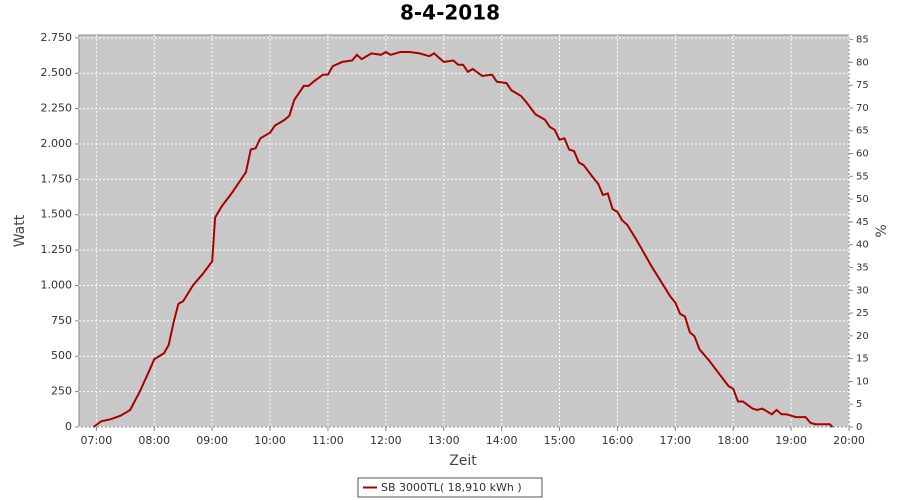  What do you see at coordinates (270, 440) in the screenshot?
I see `x-tick-label: 10:00` at bounding box center [270, 440].